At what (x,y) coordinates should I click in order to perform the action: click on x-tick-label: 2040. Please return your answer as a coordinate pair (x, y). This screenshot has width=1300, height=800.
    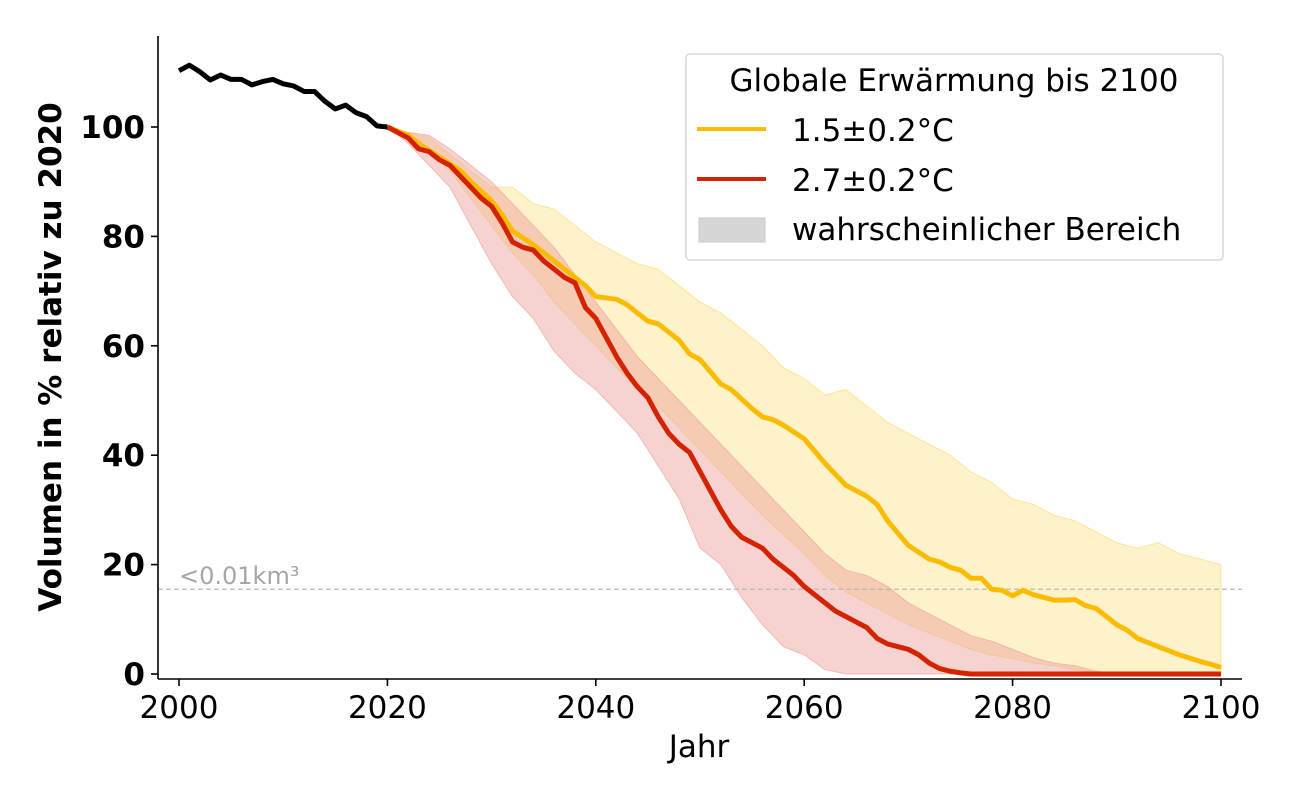
    Looking at the image, I should click on (595, 708).